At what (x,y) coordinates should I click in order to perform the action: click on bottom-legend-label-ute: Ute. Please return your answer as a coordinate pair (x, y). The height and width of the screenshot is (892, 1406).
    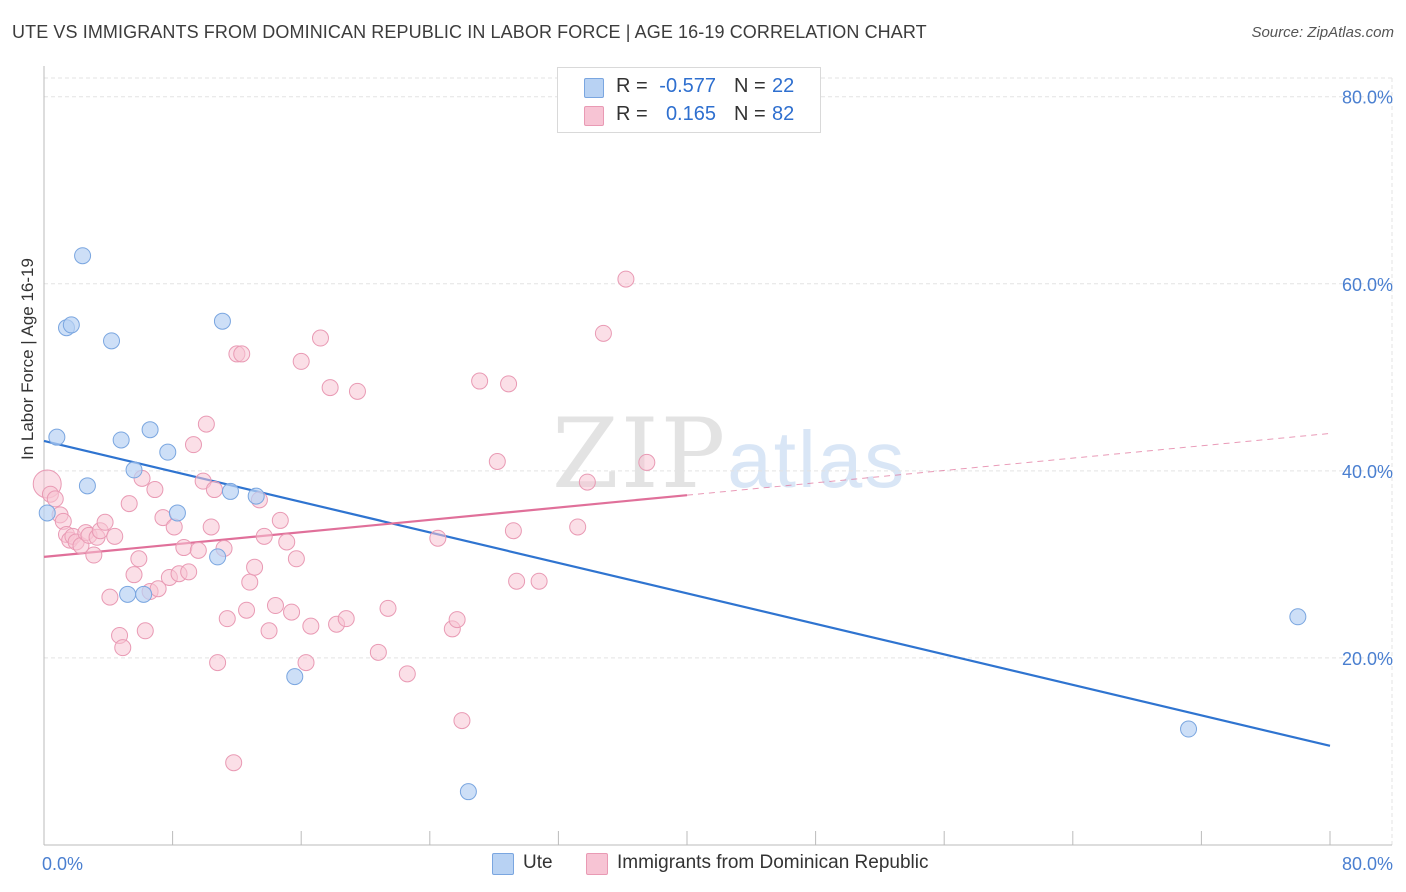
    Looking at the image, I should click on (538, 862).